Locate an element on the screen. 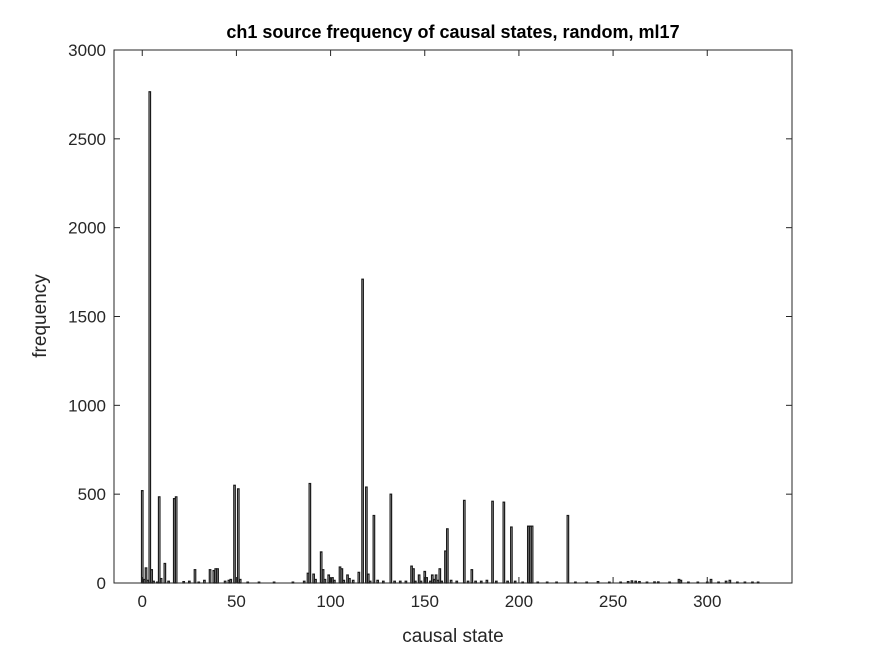 This screenshot has height=656, width=875. x-tick-label: 300 is located at coordinates (707, 601).